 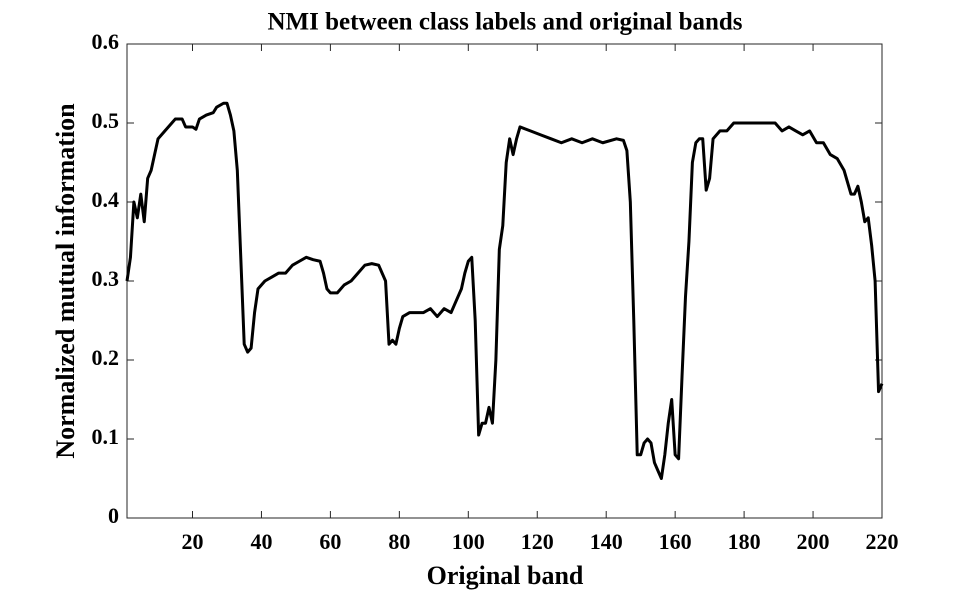 I want to click on x-tick-label: 20, so click(x=193, y=541).